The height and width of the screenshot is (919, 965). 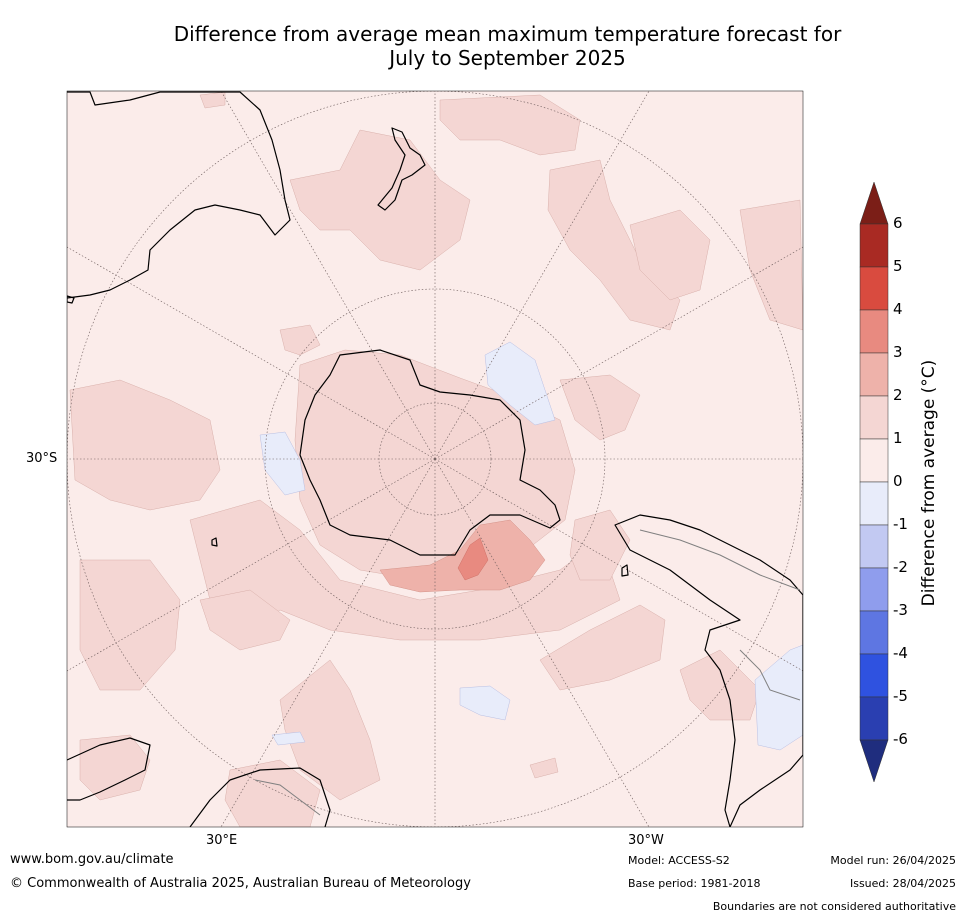 I want to click on latitude-label-30s: 30°S, so click(x=42, y=458).